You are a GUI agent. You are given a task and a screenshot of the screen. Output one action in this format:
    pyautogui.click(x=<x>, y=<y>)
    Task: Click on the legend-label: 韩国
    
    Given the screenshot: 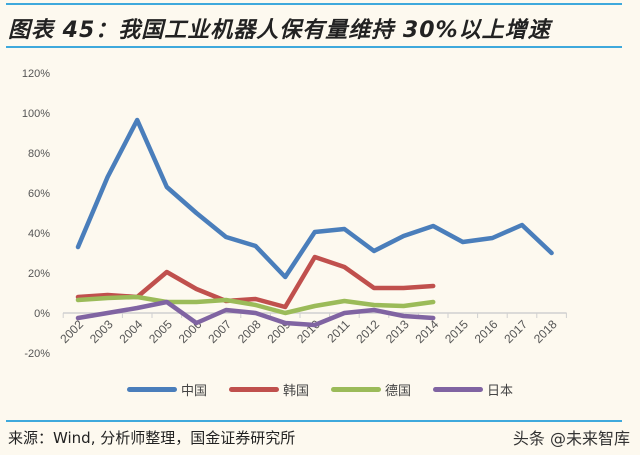 What is the action you would take?
    pyautogui.click(x=295, y=391)
    